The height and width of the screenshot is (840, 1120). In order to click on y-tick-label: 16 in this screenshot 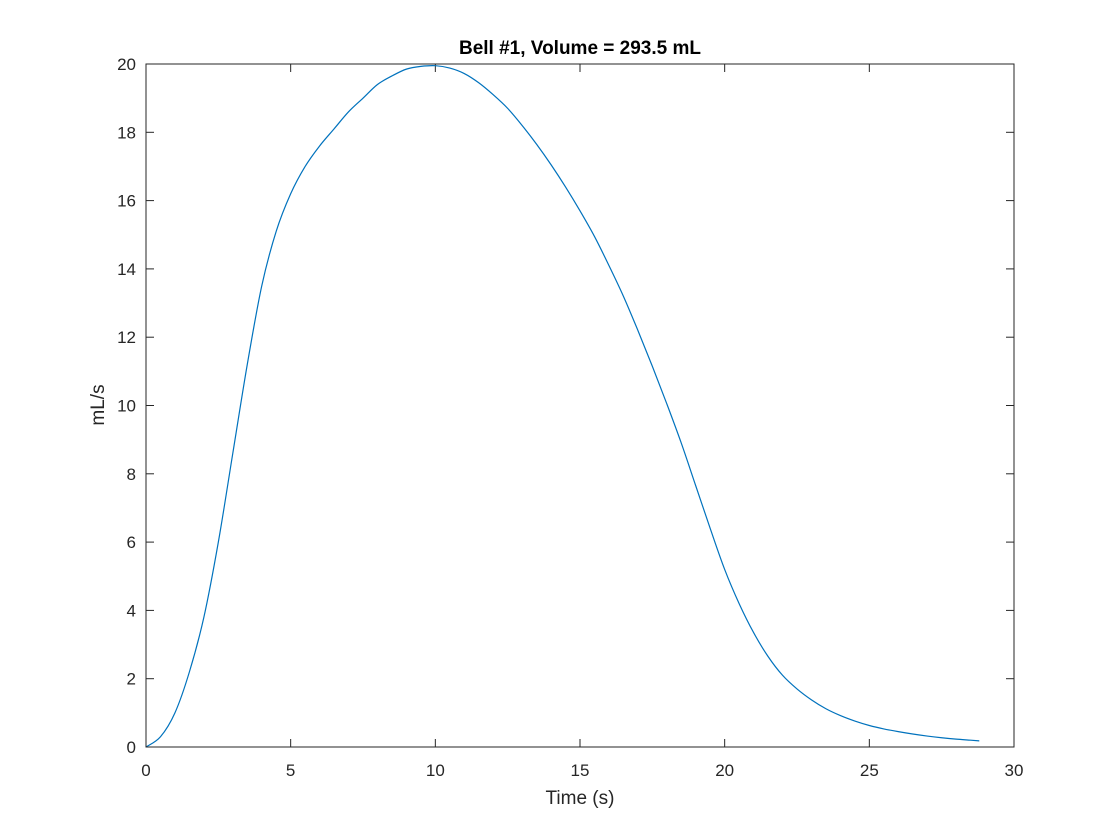, I will do `click(126, 201)`.